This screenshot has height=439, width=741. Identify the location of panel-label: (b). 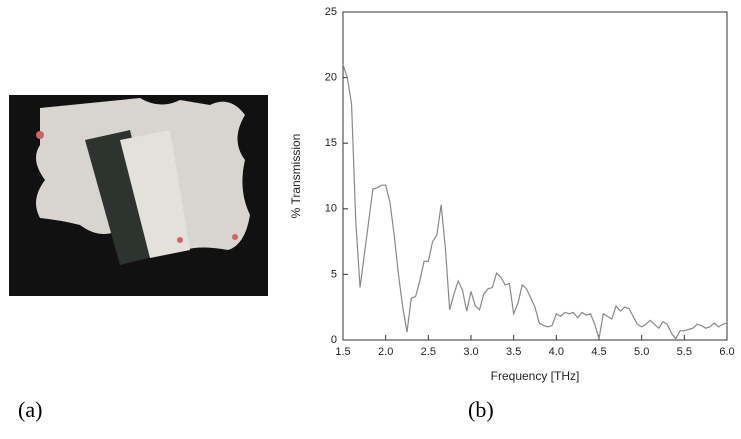
(481, 409).